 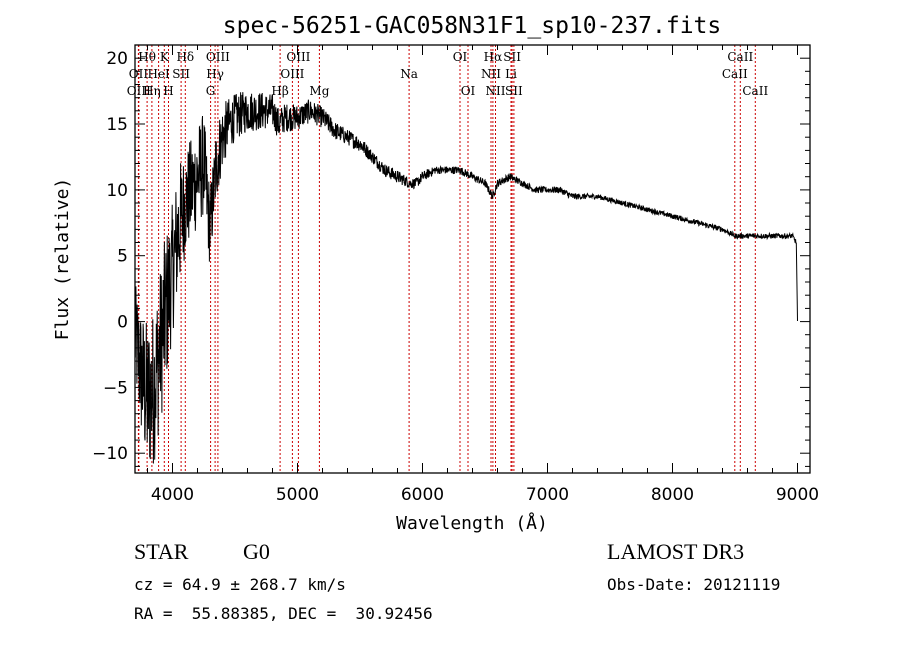 What do you see at coordinates (491, 74) in the screenshot?
I see `line-label-20: NII` at bounding box center [491, 74].